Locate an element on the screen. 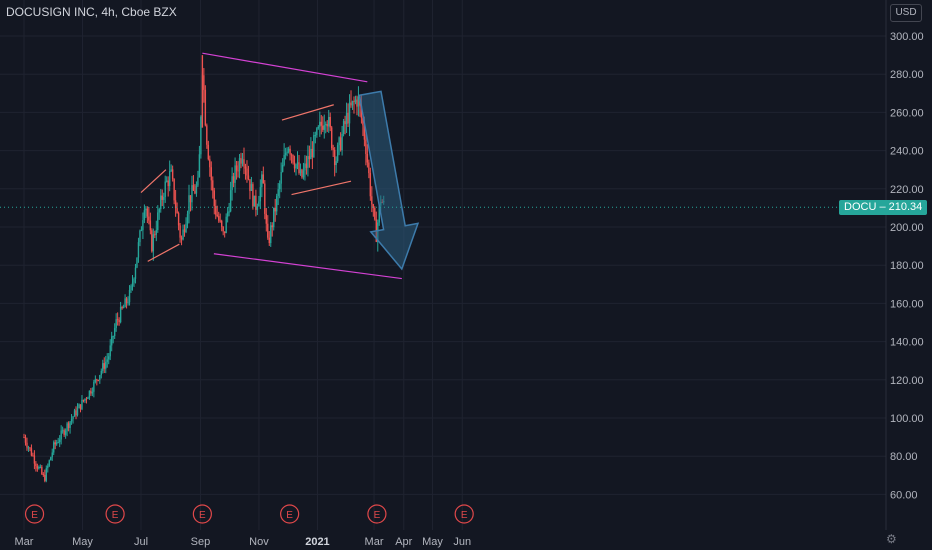 The width and height of the screenshot is (932, 550). price-tag-symbol: DOCU is located at coordinates (860, 206).